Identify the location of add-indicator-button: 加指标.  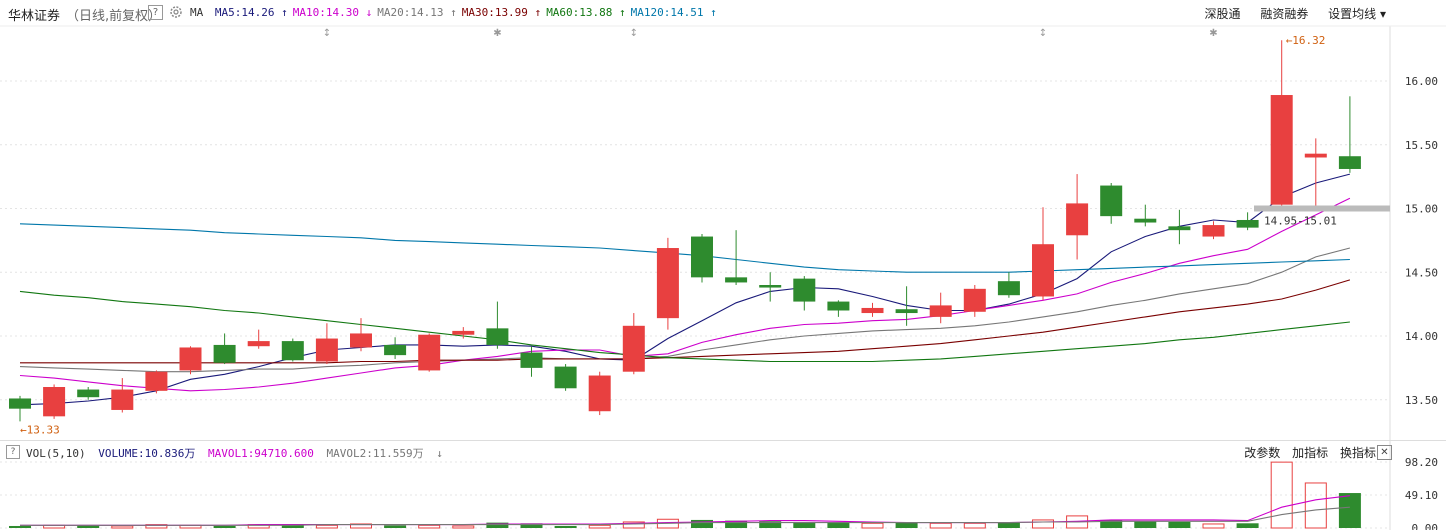
(1310, 453).